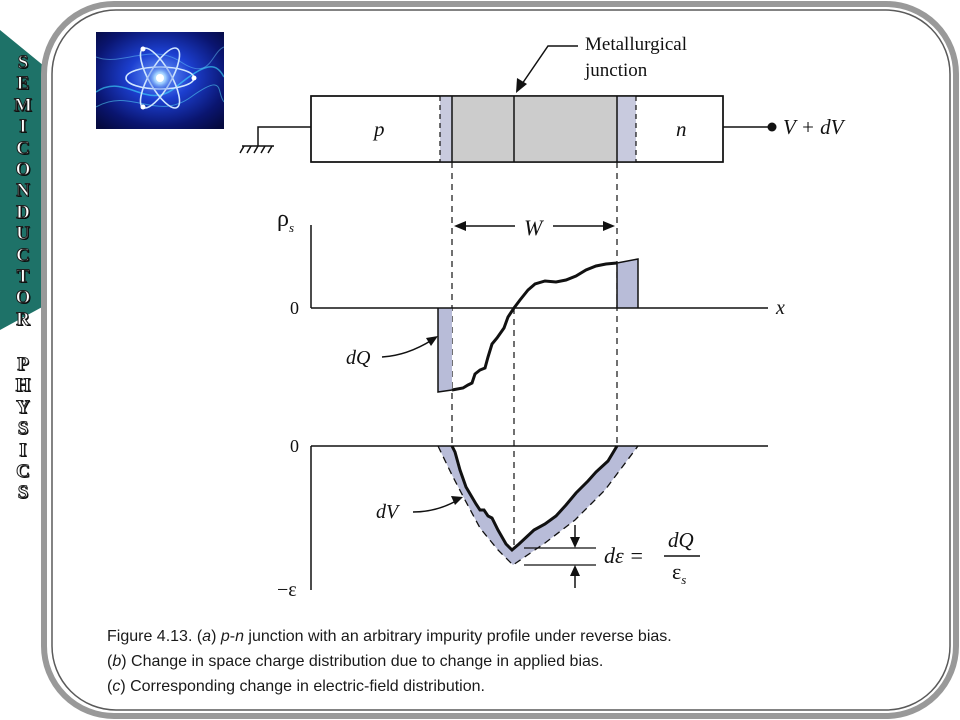 The height and width of the screenshot is (720, 960). I want to click on field-profile-curve, so click(534, 499).